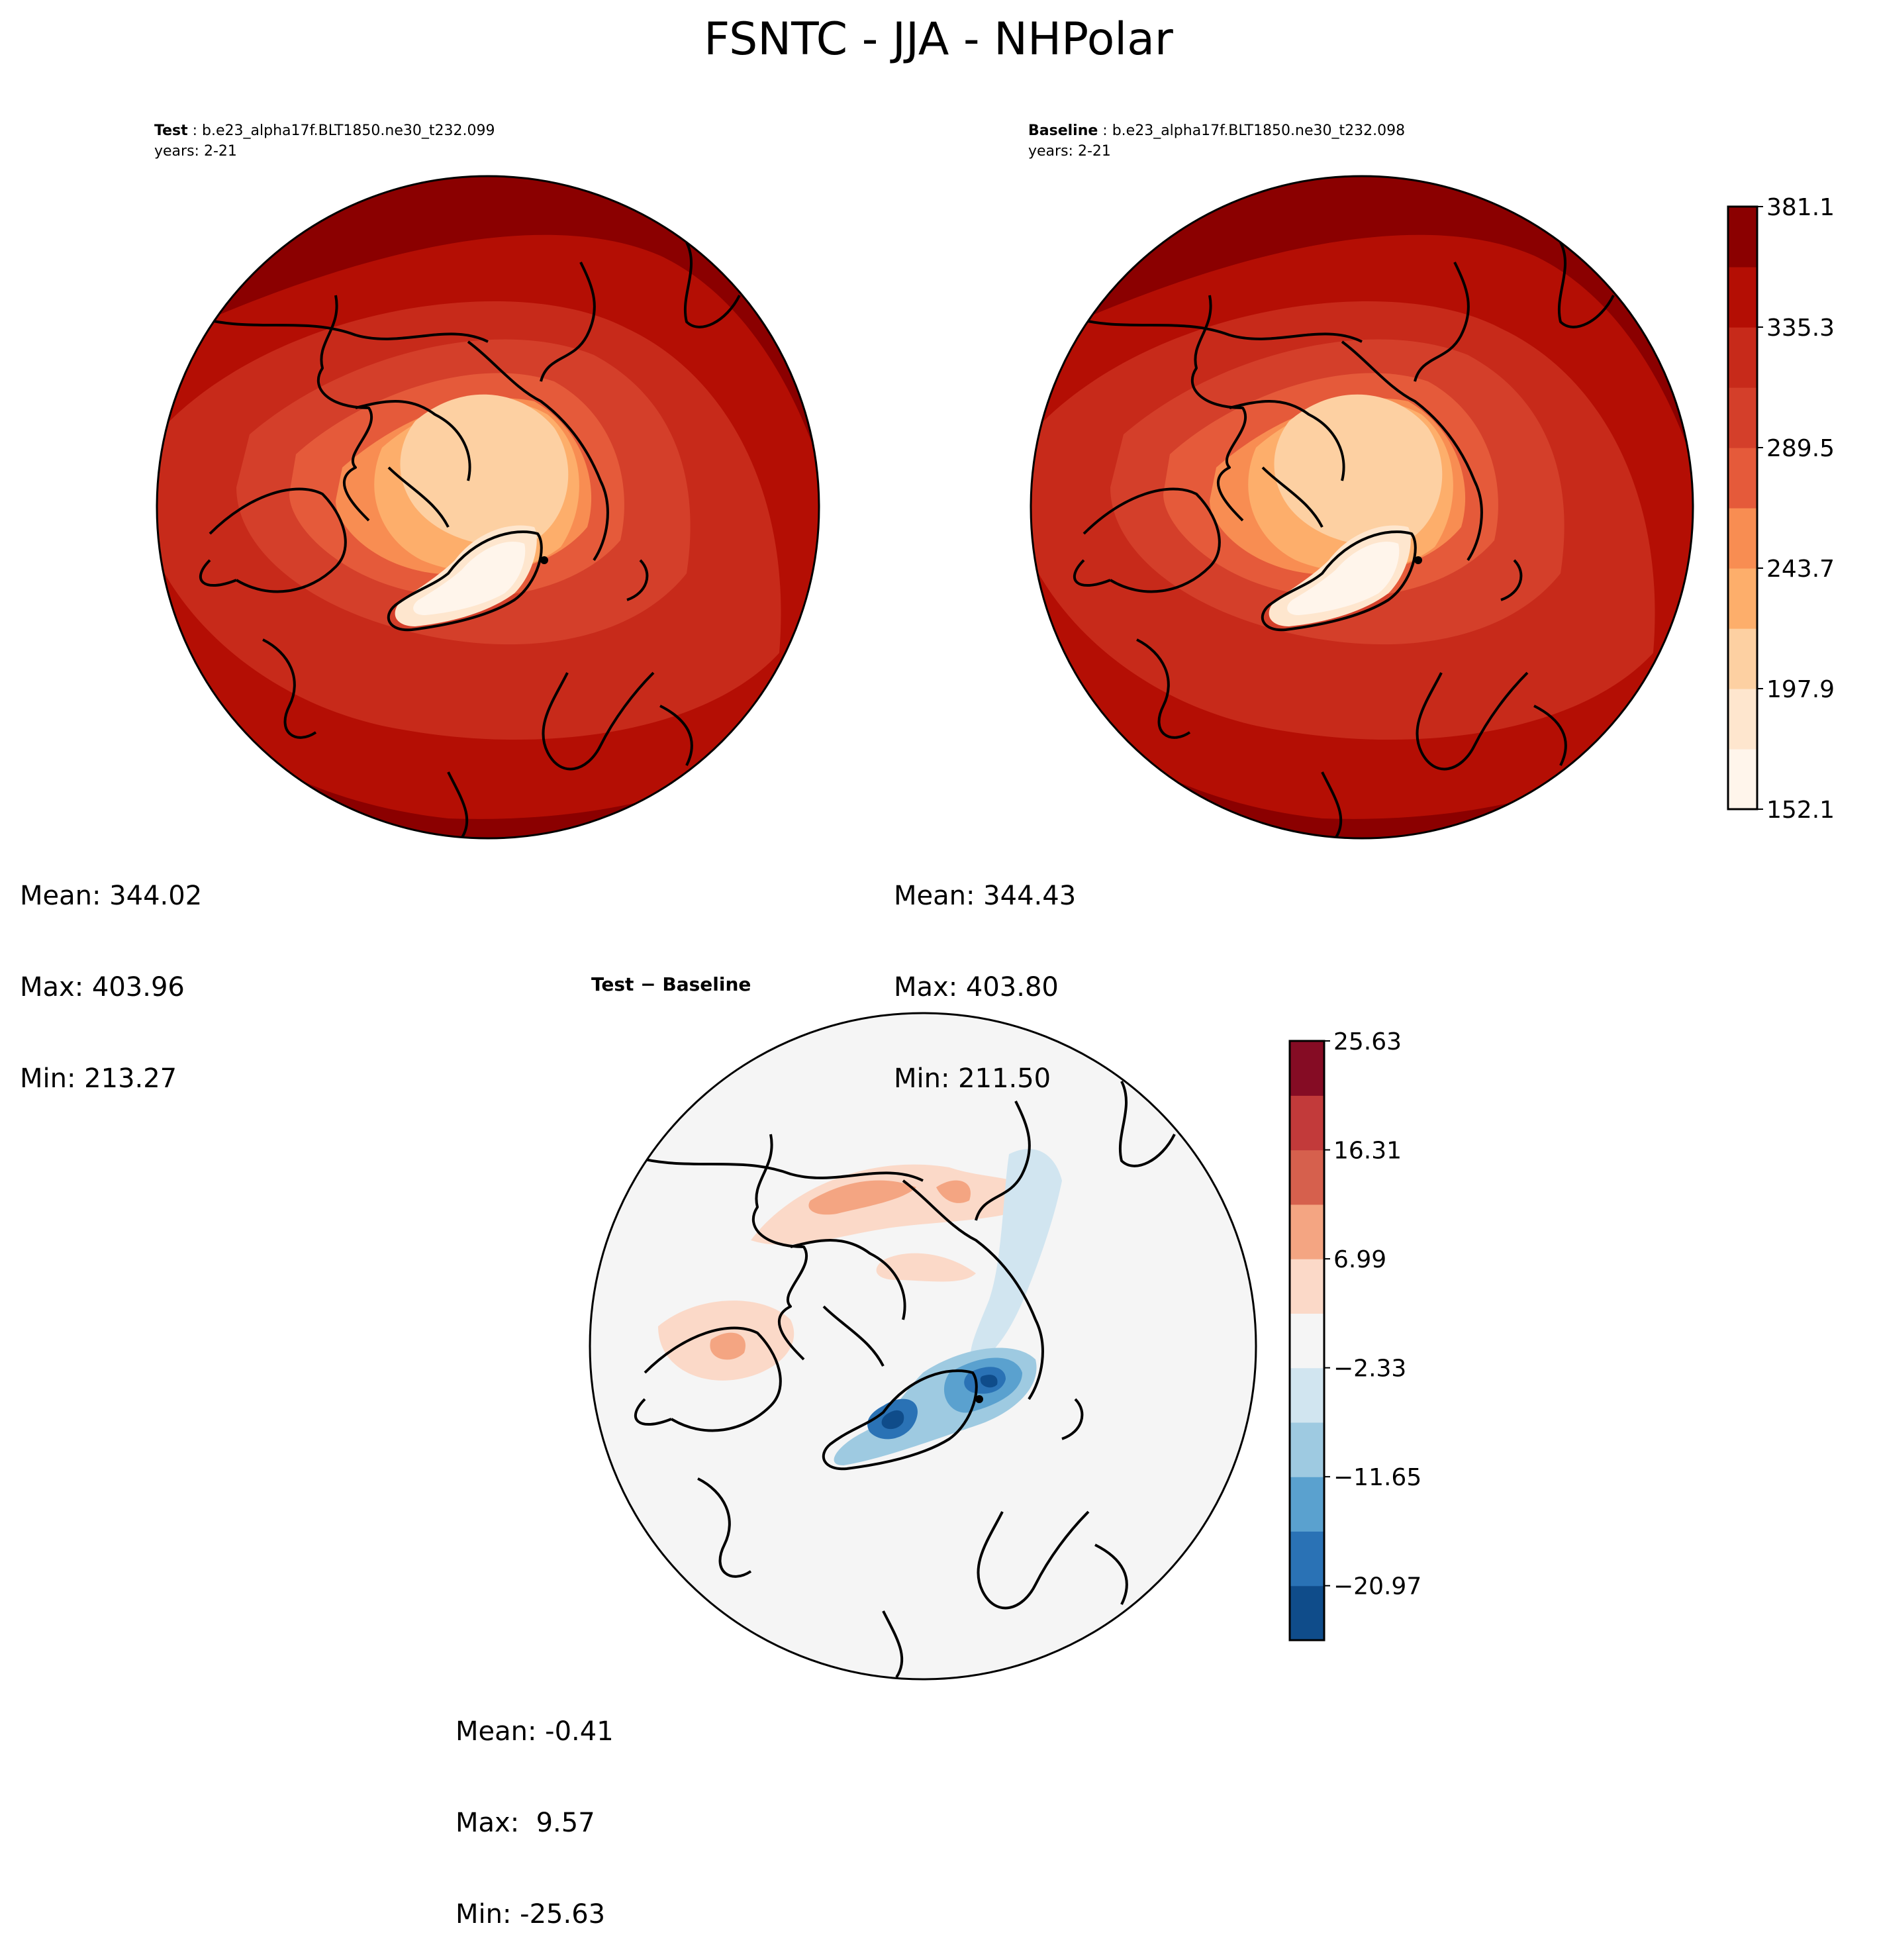  What do you see at coordinates (1800, 207) in the screenshot?
I see `colorbar-absolute-tick-label: 381.1` at bounding box center [1800, 207].